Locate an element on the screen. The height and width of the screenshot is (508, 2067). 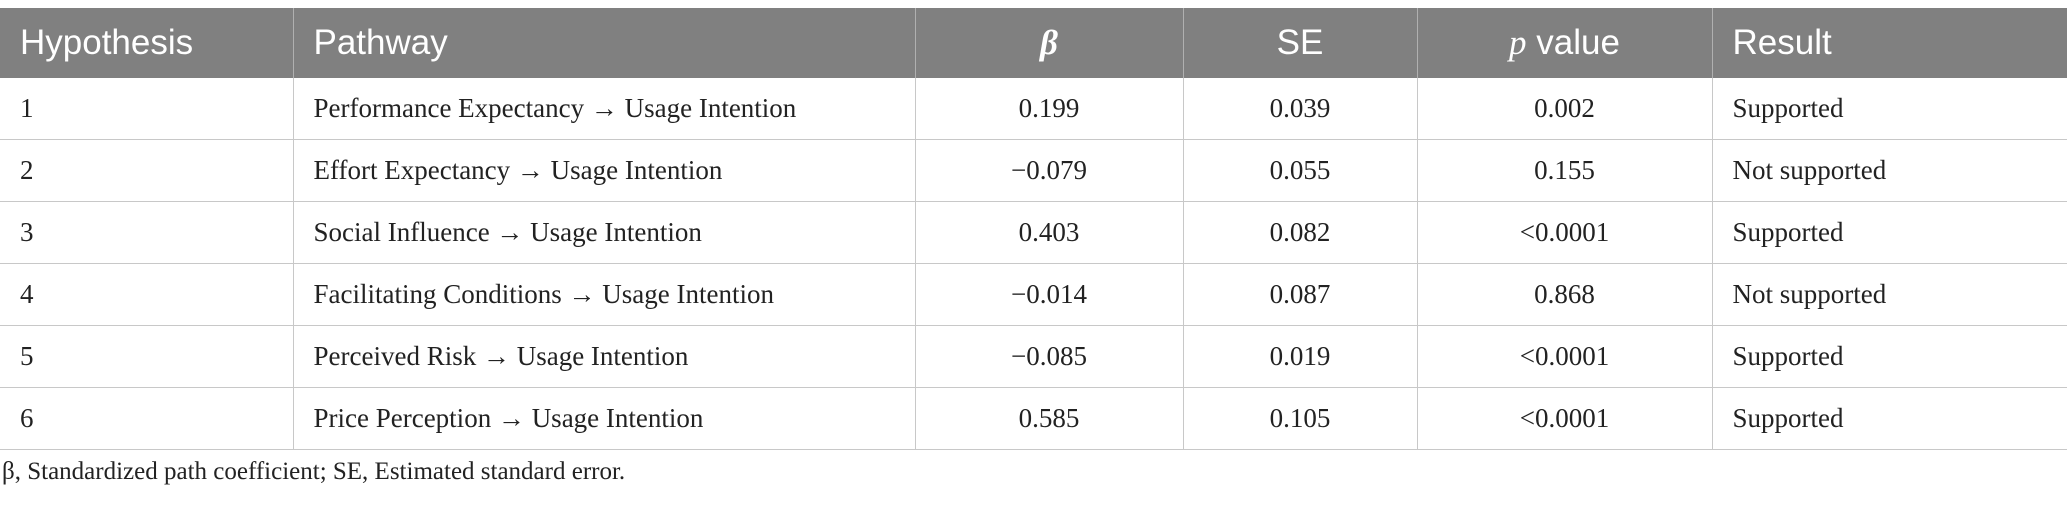
cell-beta: −0.014 is located at coordinates (1048, 294).